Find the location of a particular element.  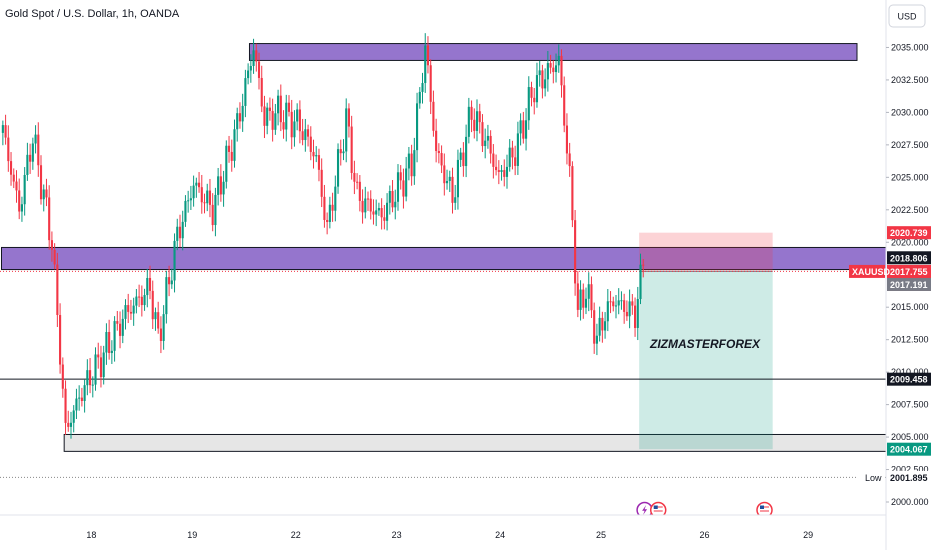

y-tick-label: 2002.500 is located at coordinates (910, 470).